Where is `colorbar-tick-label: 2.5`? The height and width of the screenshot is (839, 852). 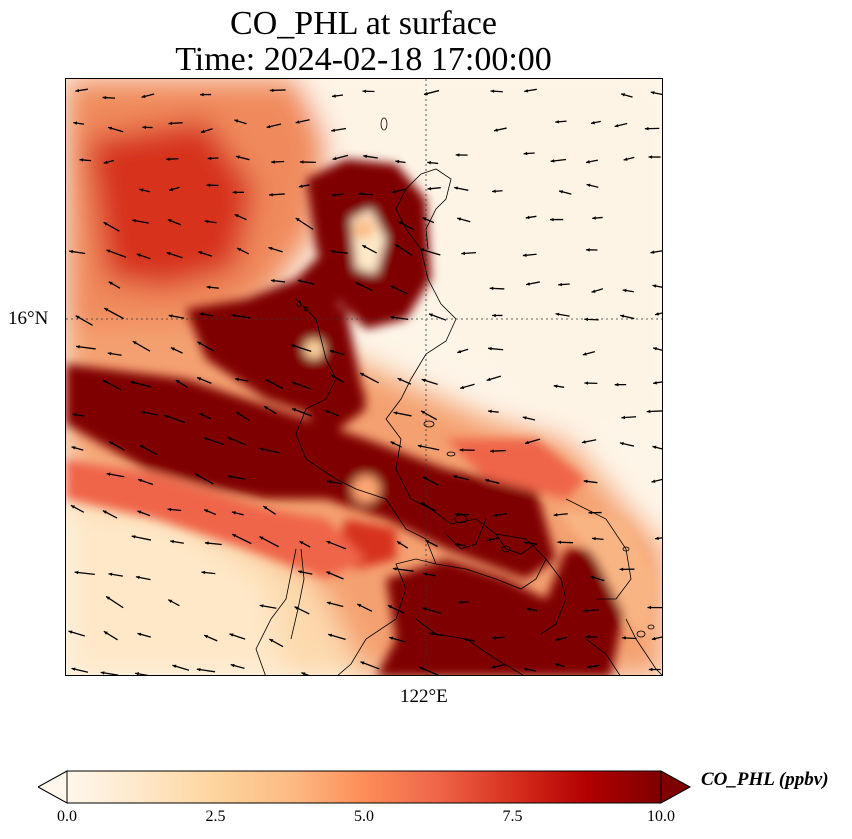
colorbar-tick-label: 2.5 is located at coordinates (215, 816).